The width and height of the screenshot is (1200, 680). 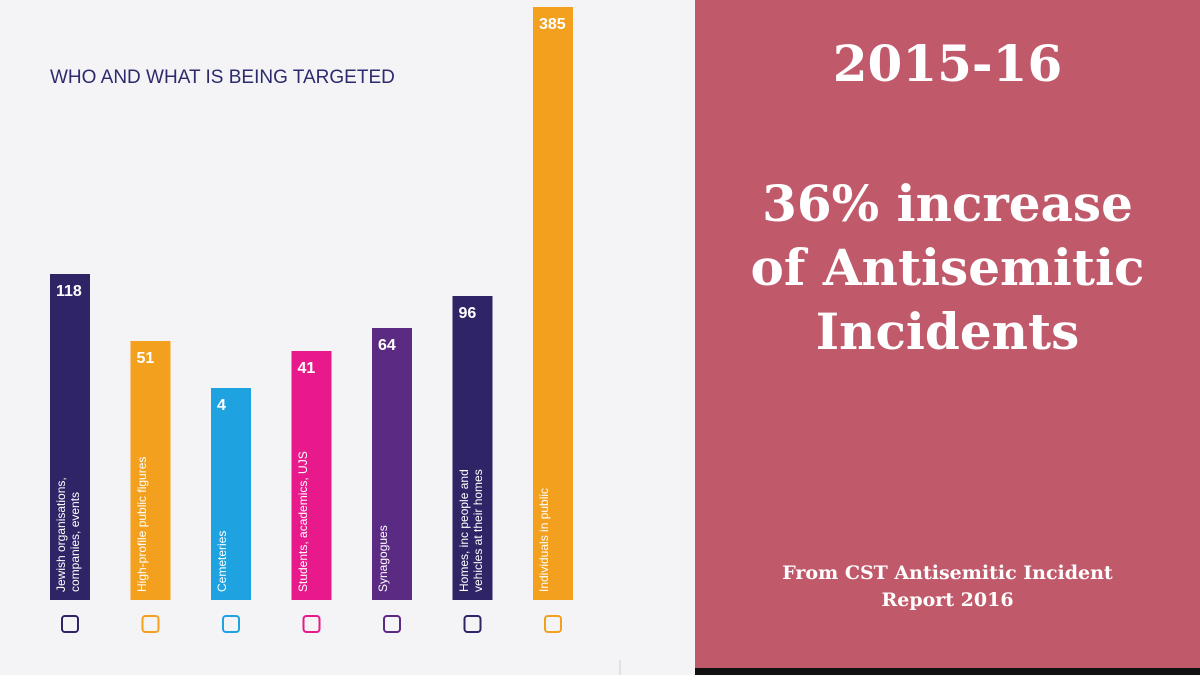 I want to click on value-label: 51, so click(x=146, y=358).